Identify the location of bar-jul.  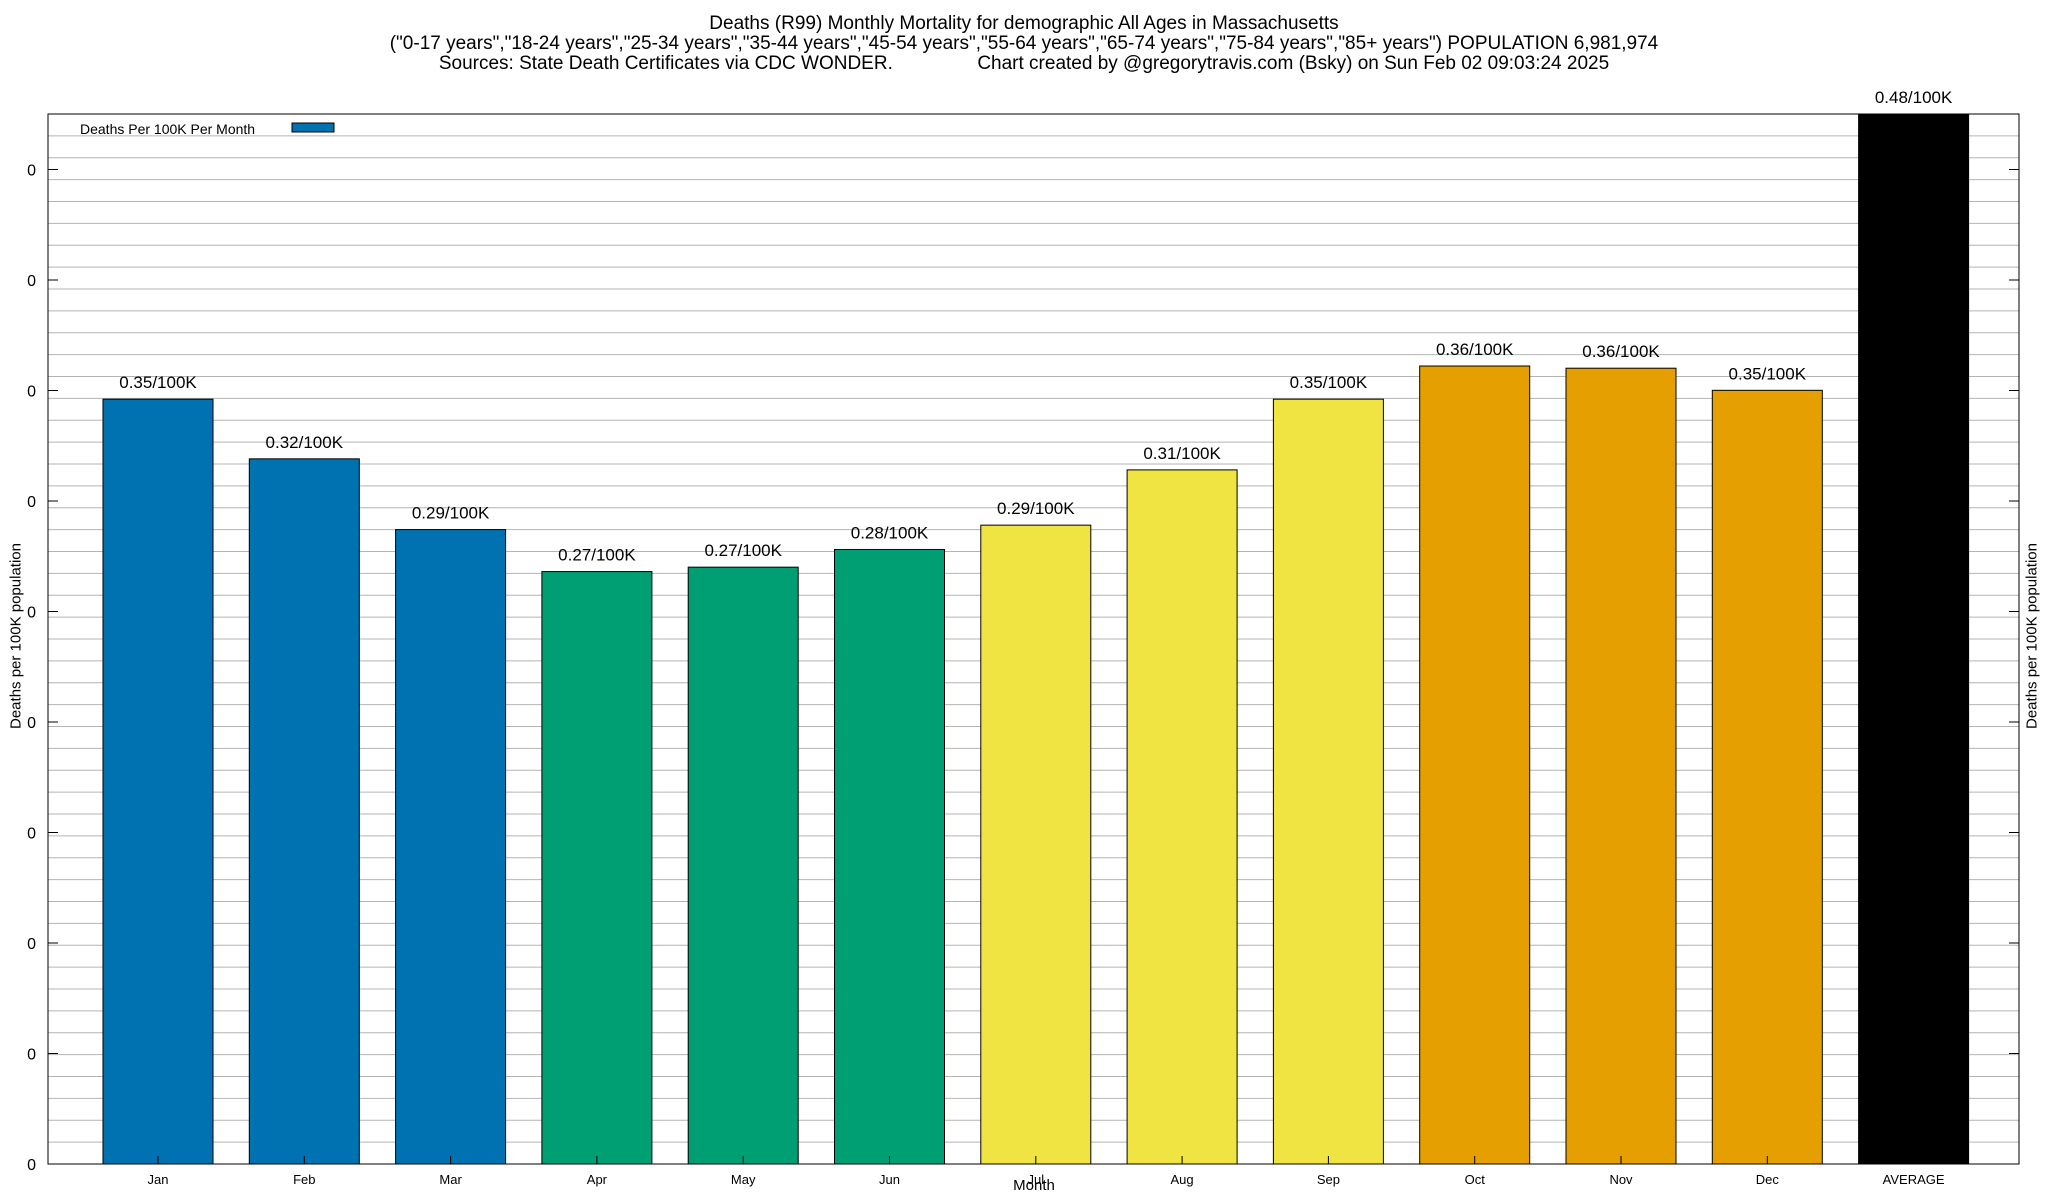
(1036, 844).